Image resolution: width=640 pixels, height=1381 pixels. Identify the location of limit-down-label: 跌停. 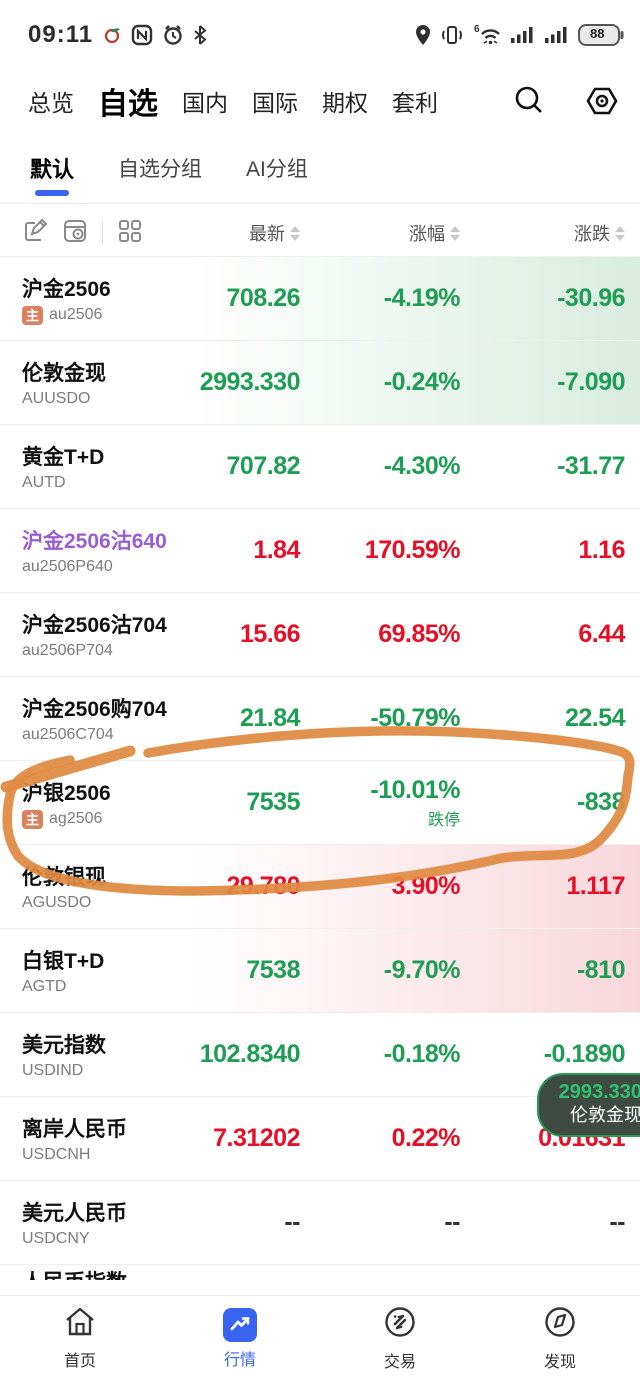
(443, 820).